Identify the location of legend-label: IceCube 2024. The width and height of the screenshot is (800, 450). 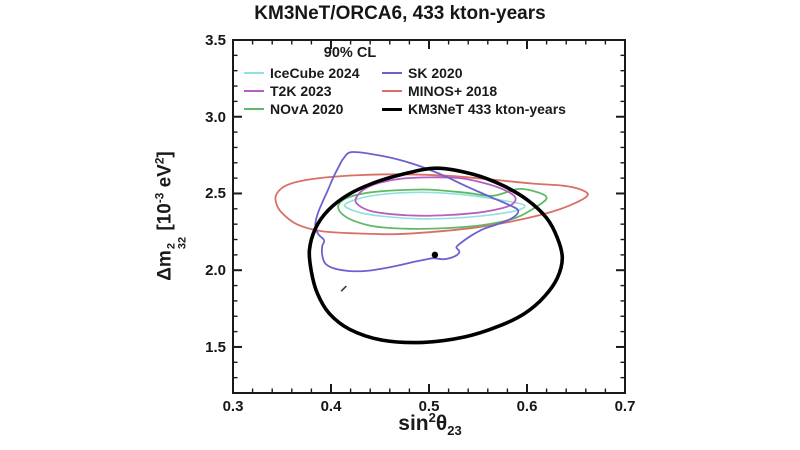
(315, 73).